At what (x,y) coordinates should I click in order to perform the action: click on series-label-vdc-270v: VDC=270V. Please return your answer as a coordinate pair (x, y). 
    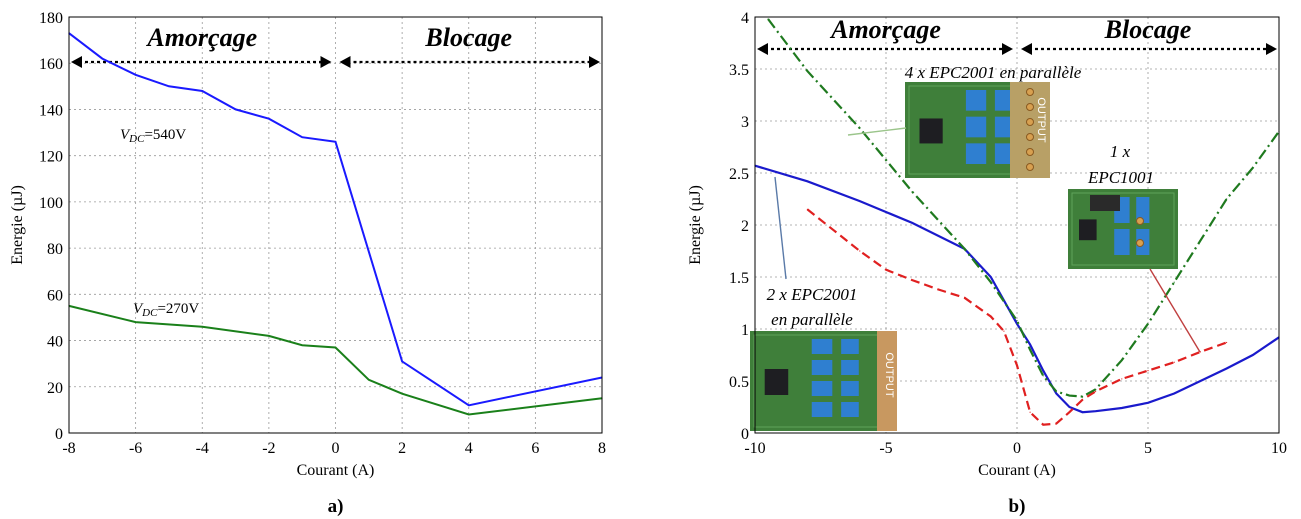
    Looking at the image, I should click on (166, 310).